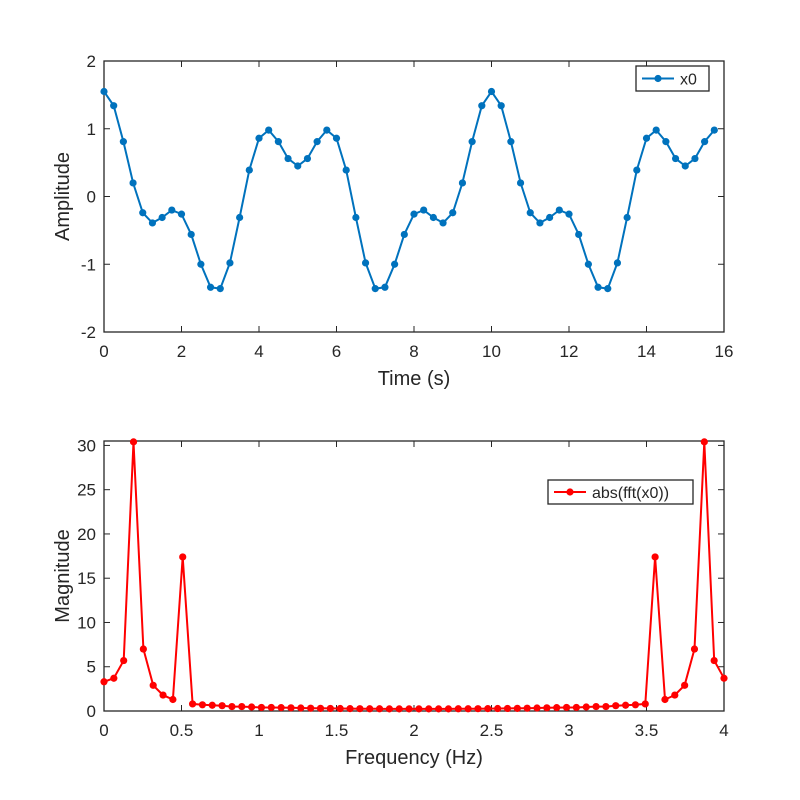  What do you see at coordinates (63, 196) in the screenshot?
I see `y-axis-label: Amplitude` at bounding box center [63, 196].